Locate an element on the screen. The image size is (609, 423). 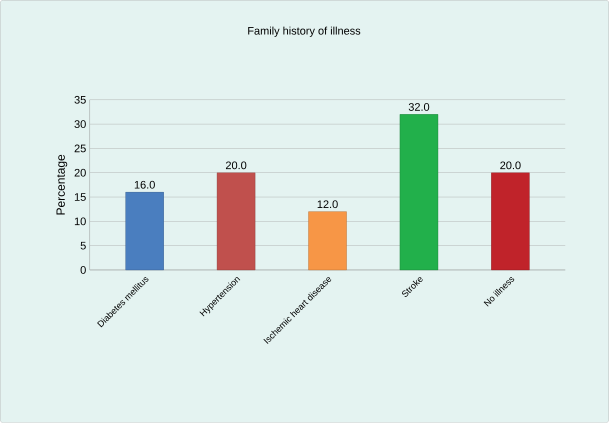
y-axis-title: Percentage is located at coordinates (62, 184).